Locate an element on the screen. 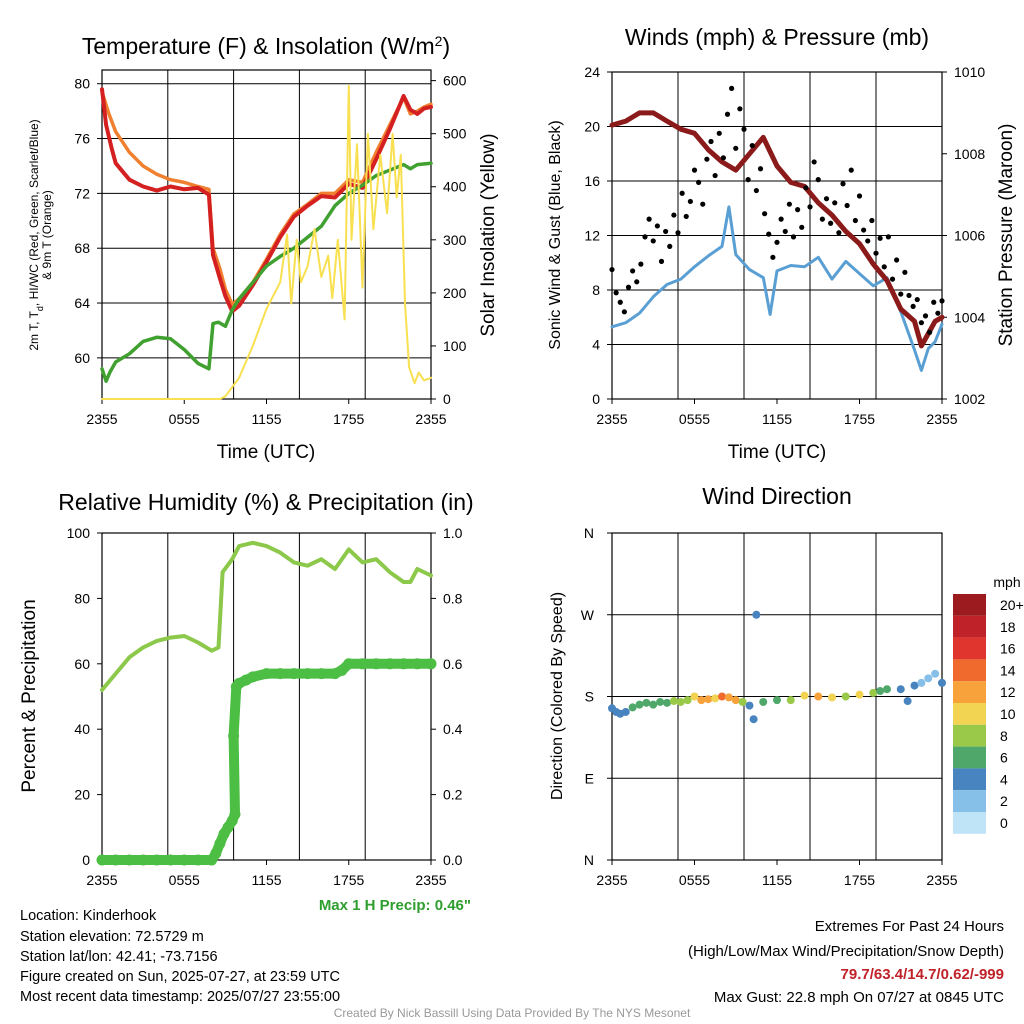 The image size is (1024, 1024). y-tick-label: 4 is located at coordinates (596, 345).